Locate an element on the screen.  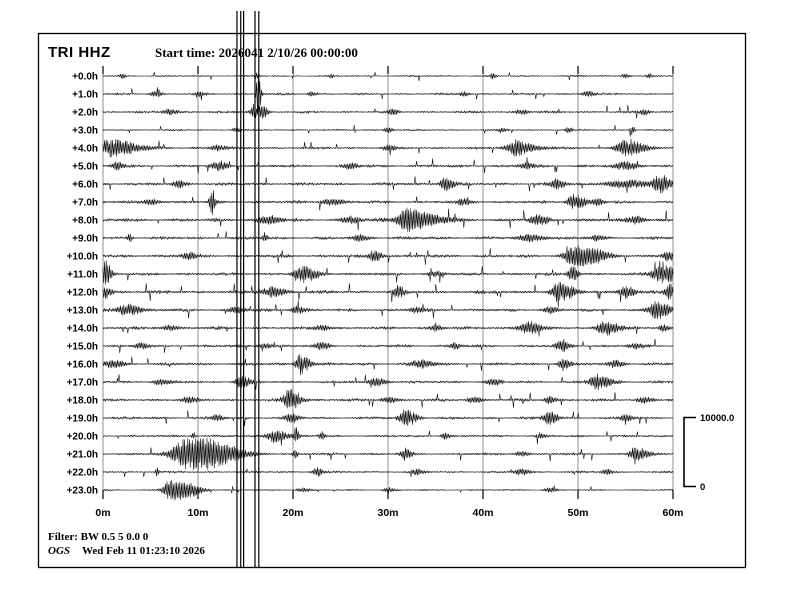
hour-label: +5.0h is located at coordinates (85, 167).